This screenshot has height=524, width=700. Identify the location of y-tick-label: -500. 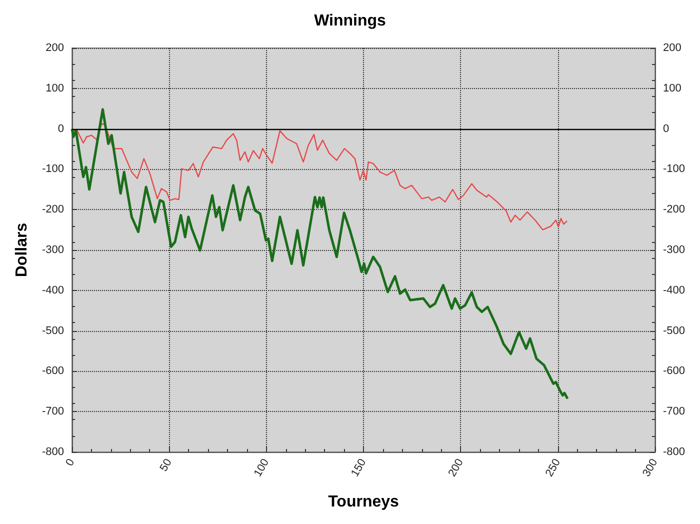
(53, 330).